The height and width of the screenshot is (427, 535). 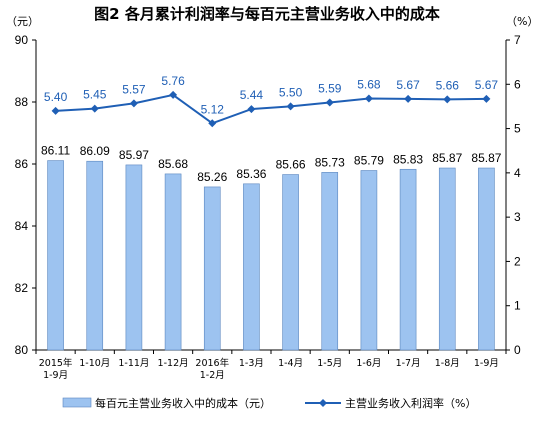 What do you see at coordinates (94, 363) in the screenshot?
I see `x-category-label: 1-10月` at bounding box center [94, 363].